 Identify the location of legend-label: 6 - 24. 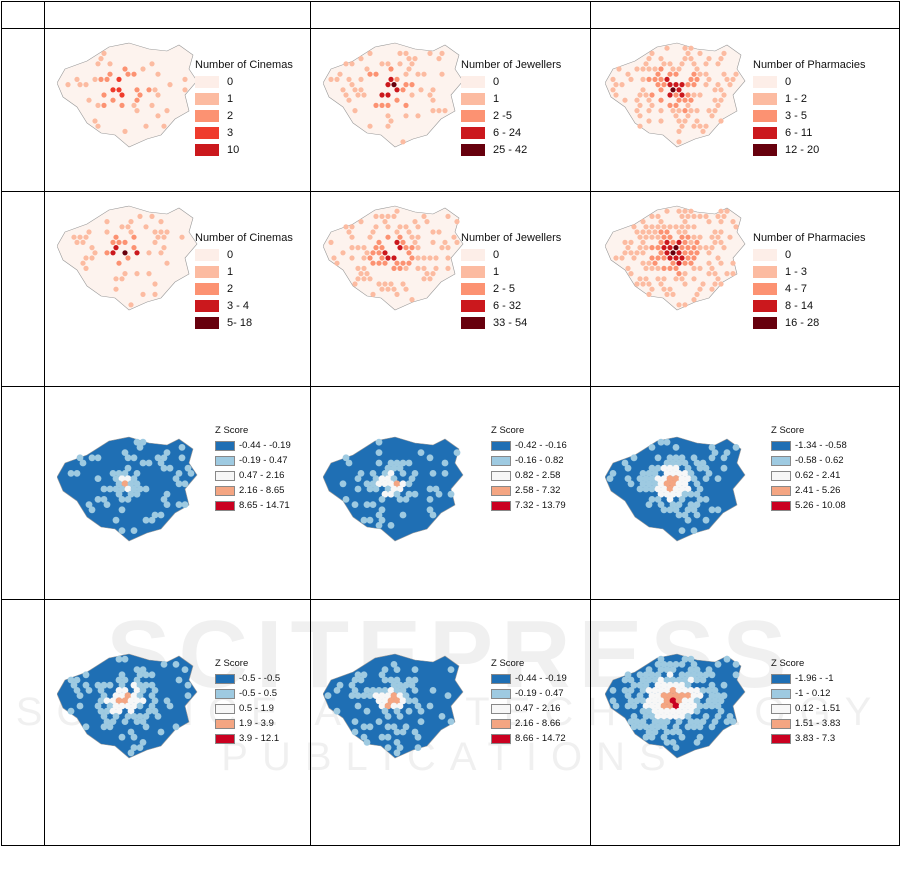
(507, 132).